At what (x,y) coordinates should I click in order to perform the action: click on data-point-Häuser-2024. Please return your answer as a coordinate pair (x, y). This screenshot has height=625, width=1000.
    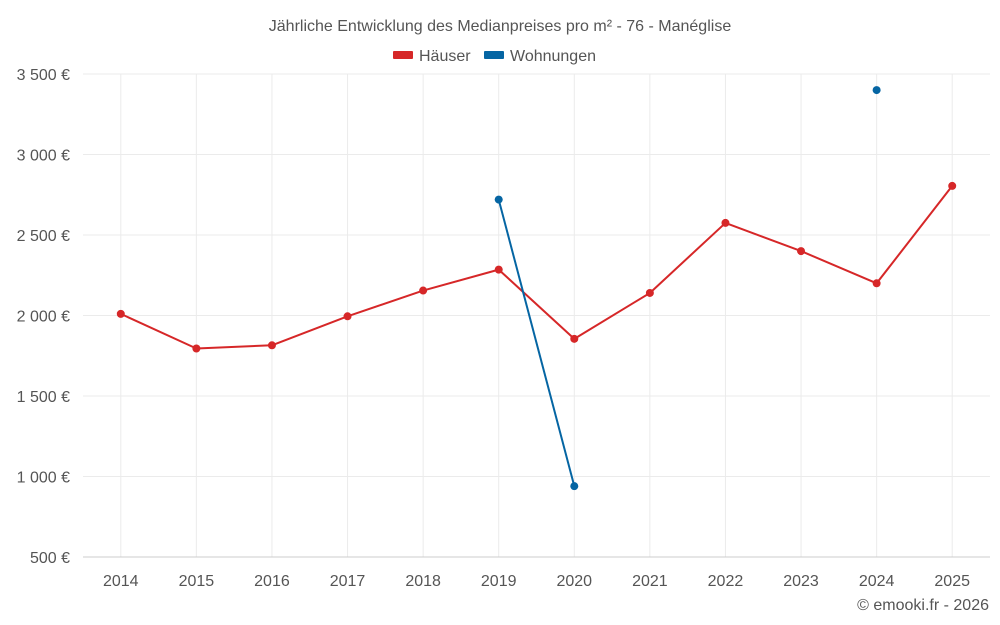
    Looking at the image, I should click on (876, 283).